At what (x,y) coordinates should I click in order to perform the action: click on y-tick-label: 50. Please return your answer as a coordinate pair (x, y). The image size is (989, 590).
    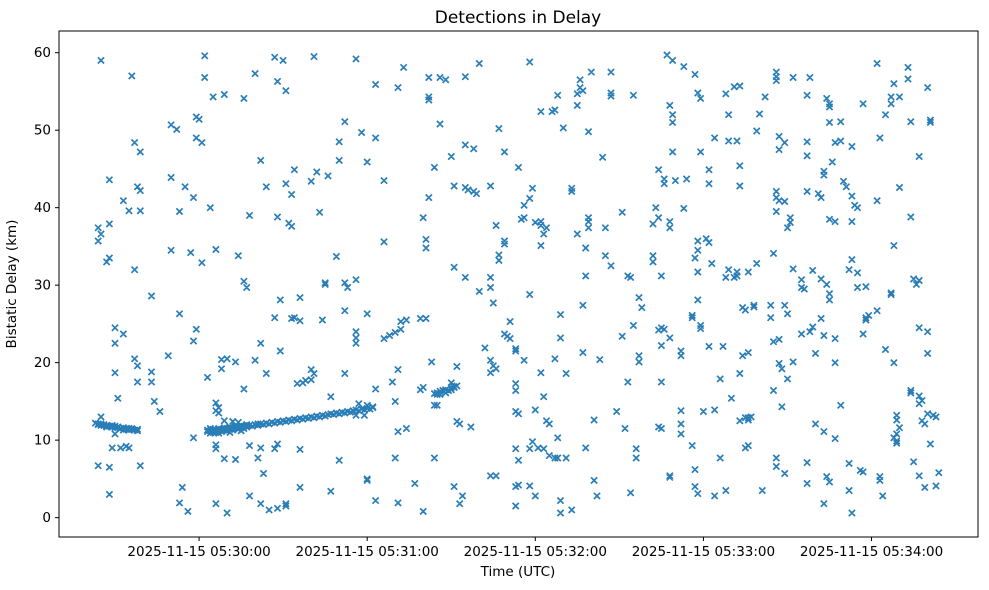
    Looking at the image, I should click on (42, 131).